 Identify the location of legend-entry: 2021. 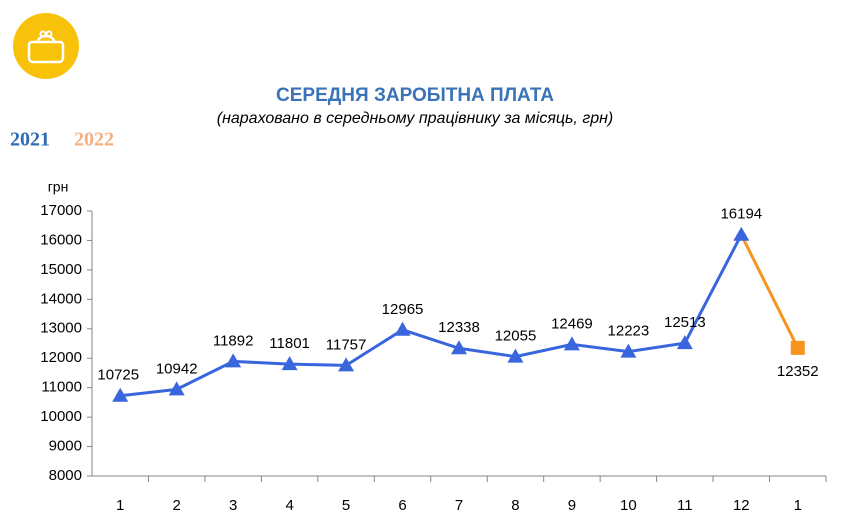
(30, 140).